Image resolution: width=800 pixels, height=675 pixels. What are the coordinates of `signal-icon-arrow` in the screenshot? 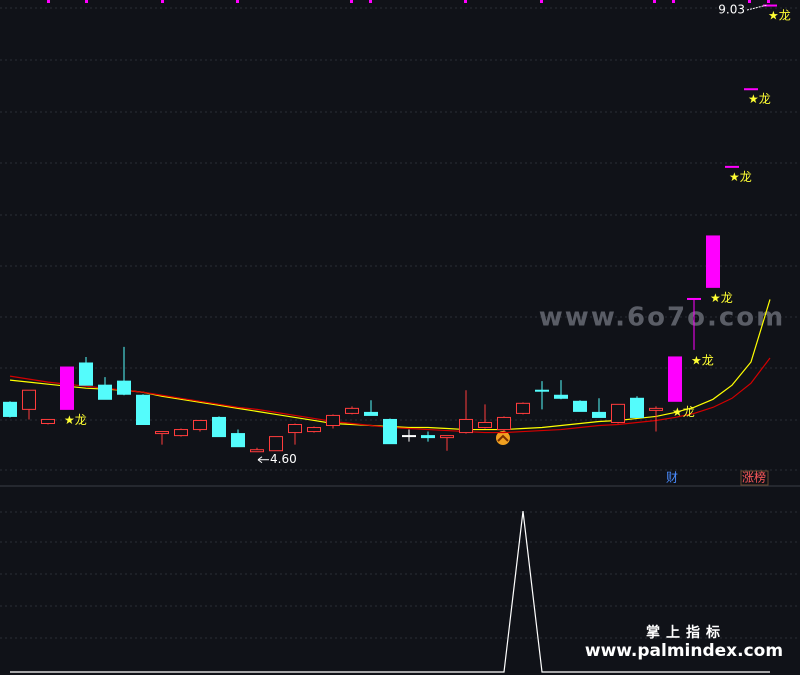 It's located at (503, 438).